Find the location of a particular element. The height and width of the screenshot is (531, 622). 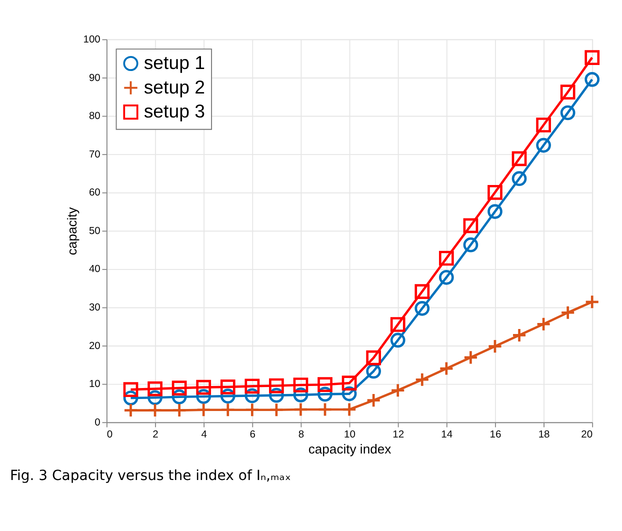

legend-label: setup 1 is located at coordinates (175, 63).